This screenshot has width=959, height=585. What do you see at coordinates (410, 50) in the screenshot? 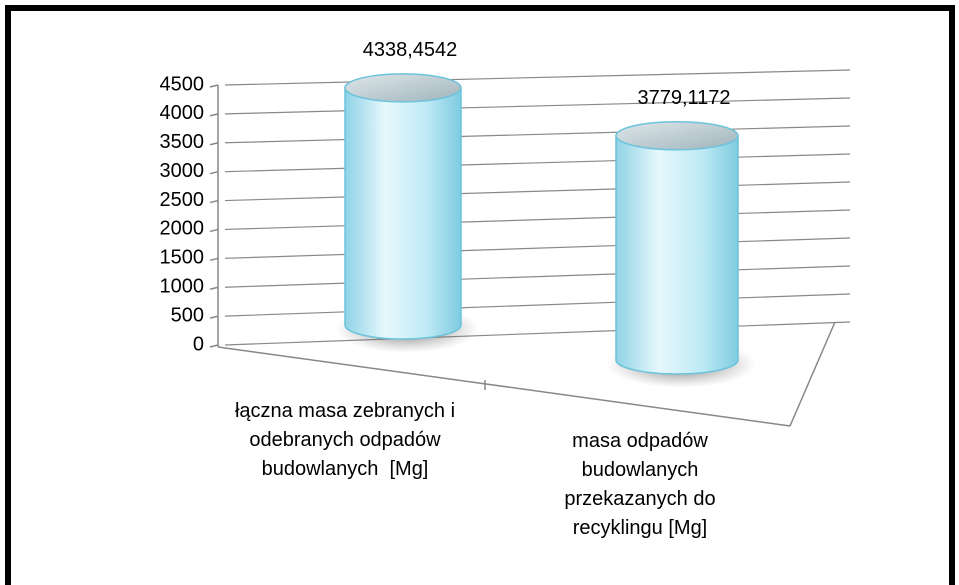
I see `value-label: 4338,4542` at bounding box center [410, 50].